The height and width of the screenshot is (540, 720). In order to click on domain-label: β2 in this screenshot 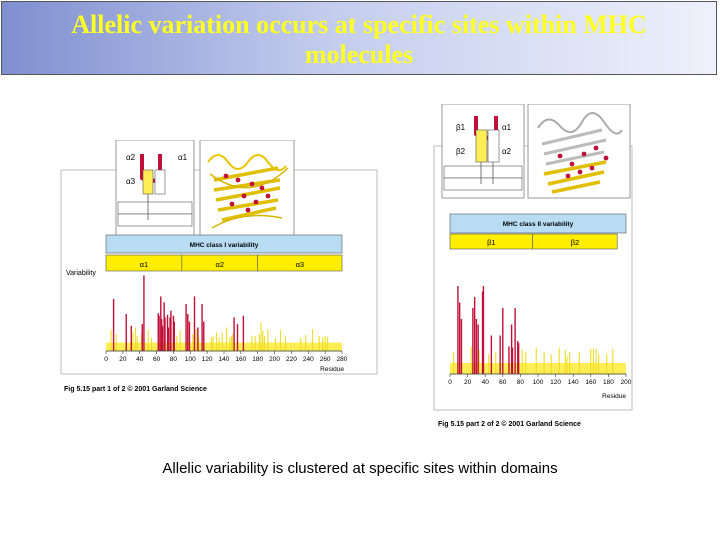, I will do `click(575, 242)`.